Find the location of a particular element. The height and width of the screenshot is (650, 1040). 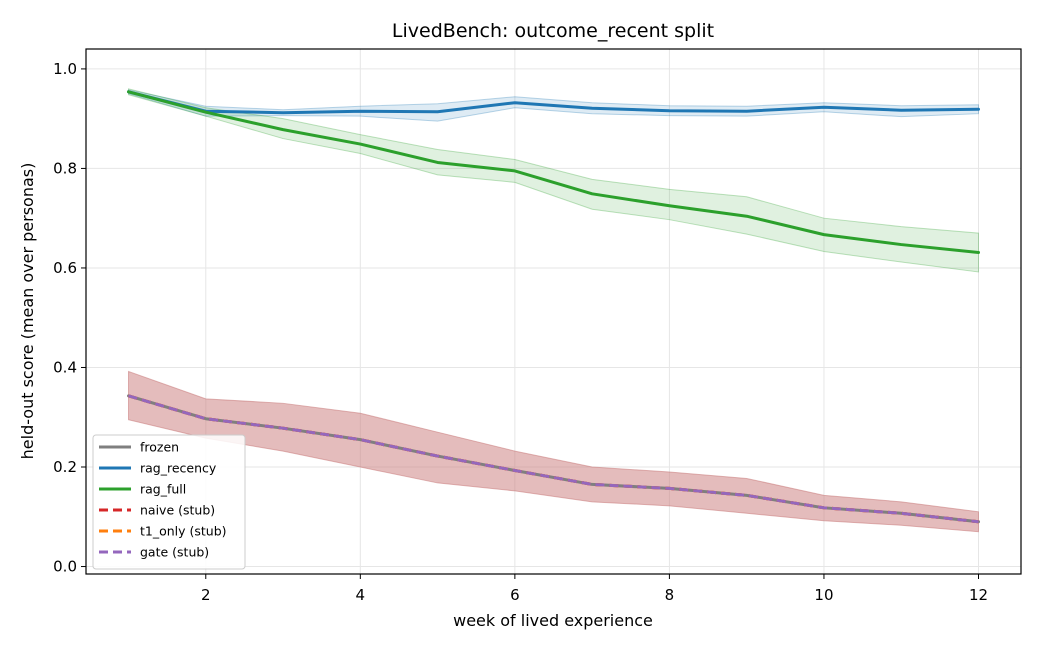

legend-label: rag_recency is located at coordinates (178, 468).